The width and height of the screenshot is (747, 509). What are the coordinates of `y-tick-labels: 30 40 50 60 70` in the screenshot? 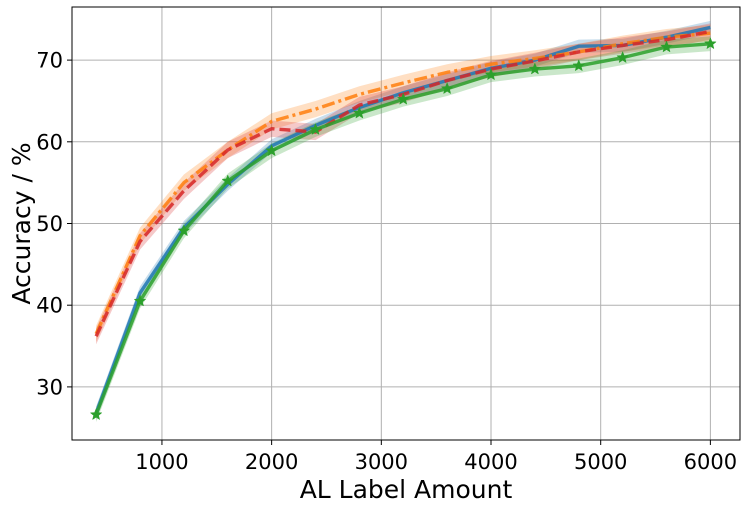 It's located at (49, 224).